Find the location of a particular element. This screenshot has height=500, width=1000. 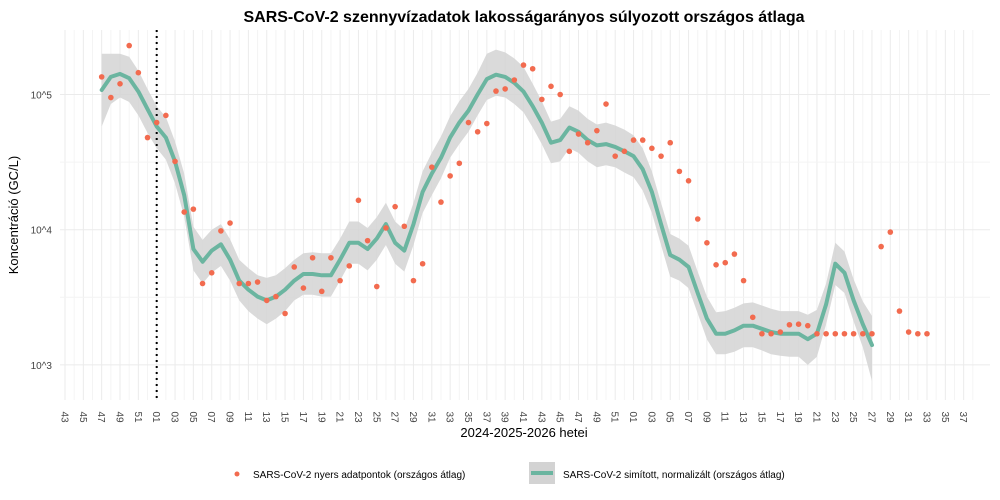

x-axis-title: 2024-2025-2026 hetei is located at coordinates (523, 432).